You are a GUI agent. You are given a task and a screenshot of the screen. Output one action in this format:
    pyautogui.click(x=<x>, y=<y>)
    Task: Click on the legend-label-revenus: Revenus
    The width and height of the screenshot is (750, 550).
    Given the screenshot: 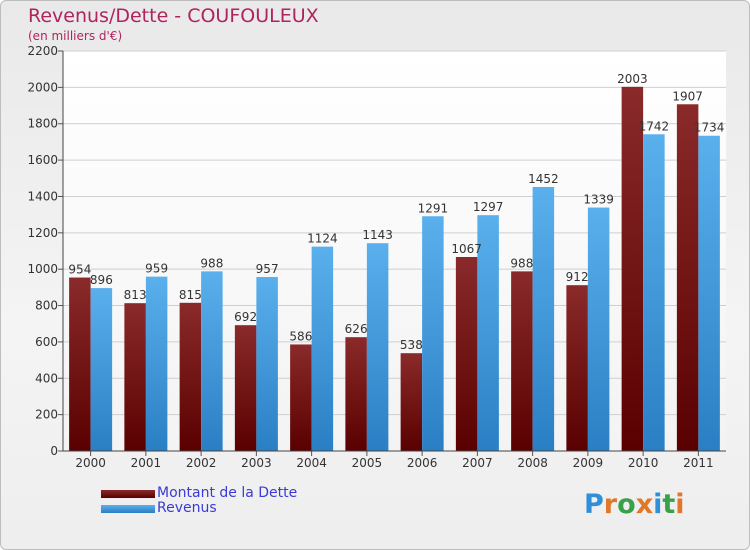 What is the action you would take?
    pyautogui.click(x=187, y=508)
    